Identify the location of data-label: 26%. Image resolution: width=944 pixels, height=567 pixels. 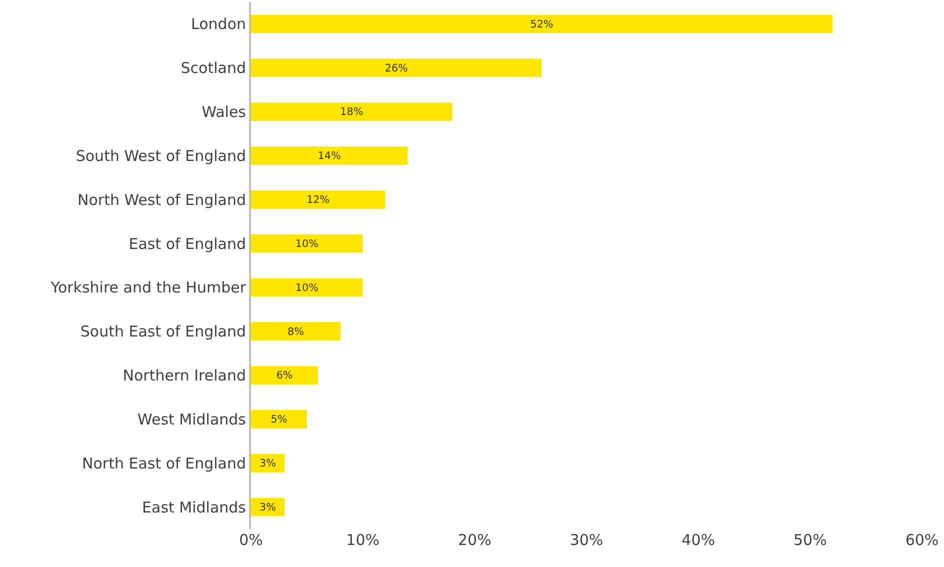
(396, 68).